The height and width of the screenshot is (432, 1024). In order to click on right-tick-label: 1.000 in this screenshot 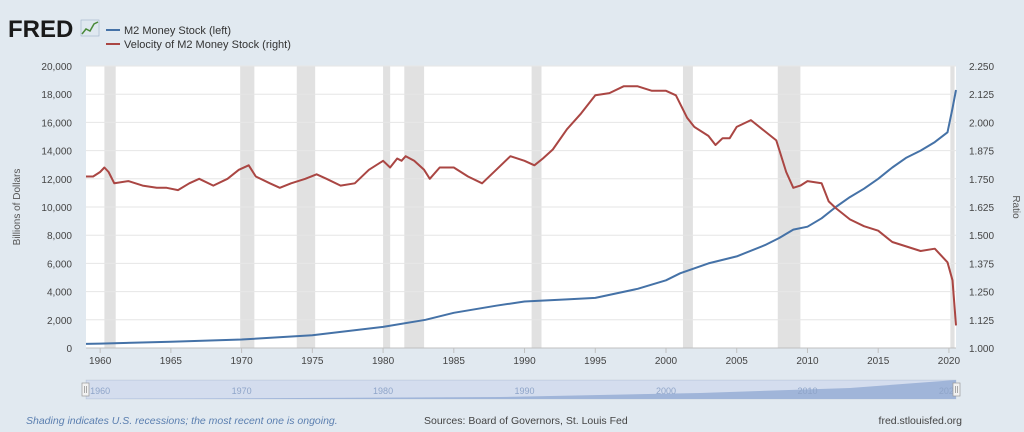, I will do `click(981, 349)`.